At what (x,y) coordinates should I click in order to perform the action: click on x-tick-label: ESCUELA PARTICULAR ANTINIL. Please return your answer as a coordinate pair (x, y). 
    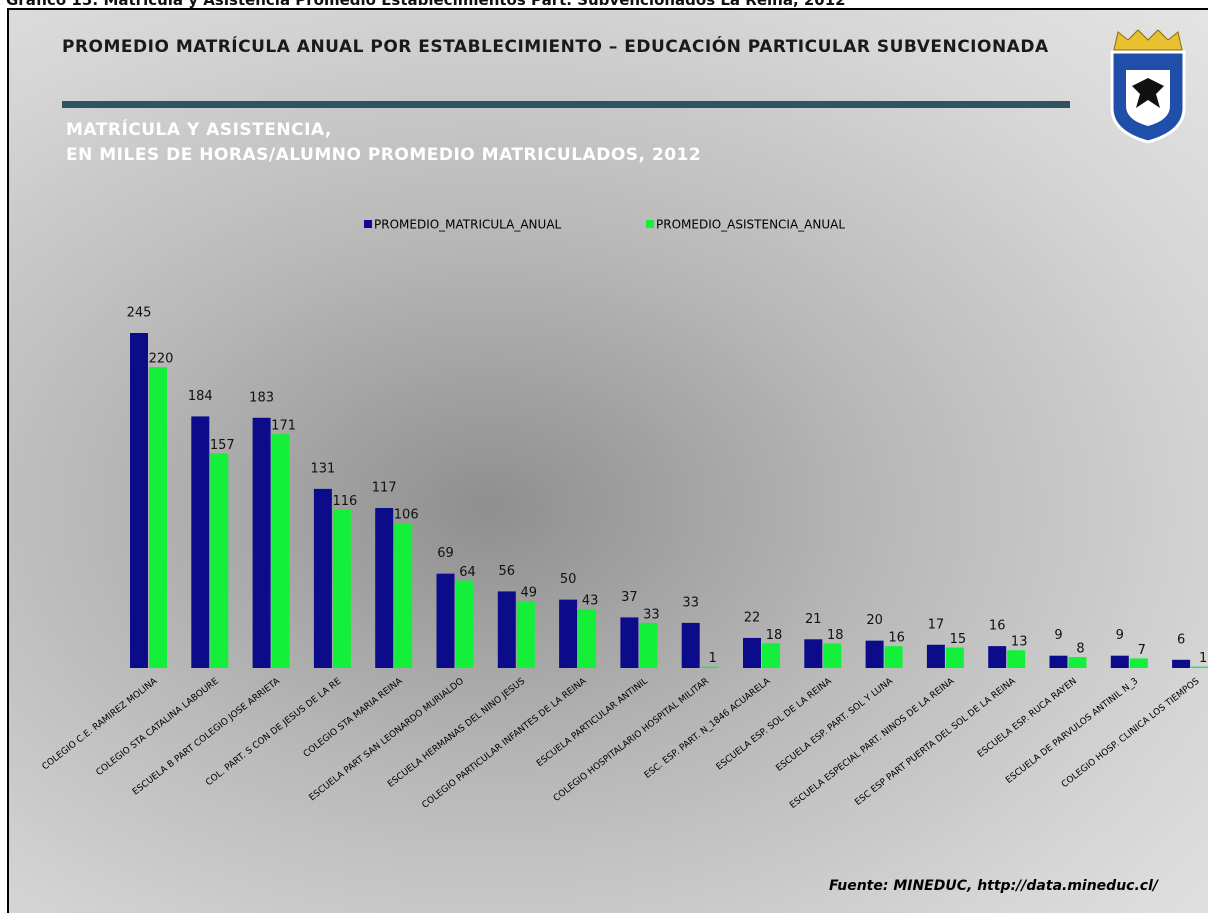
    Looking at the image, I should click on (592, 722).